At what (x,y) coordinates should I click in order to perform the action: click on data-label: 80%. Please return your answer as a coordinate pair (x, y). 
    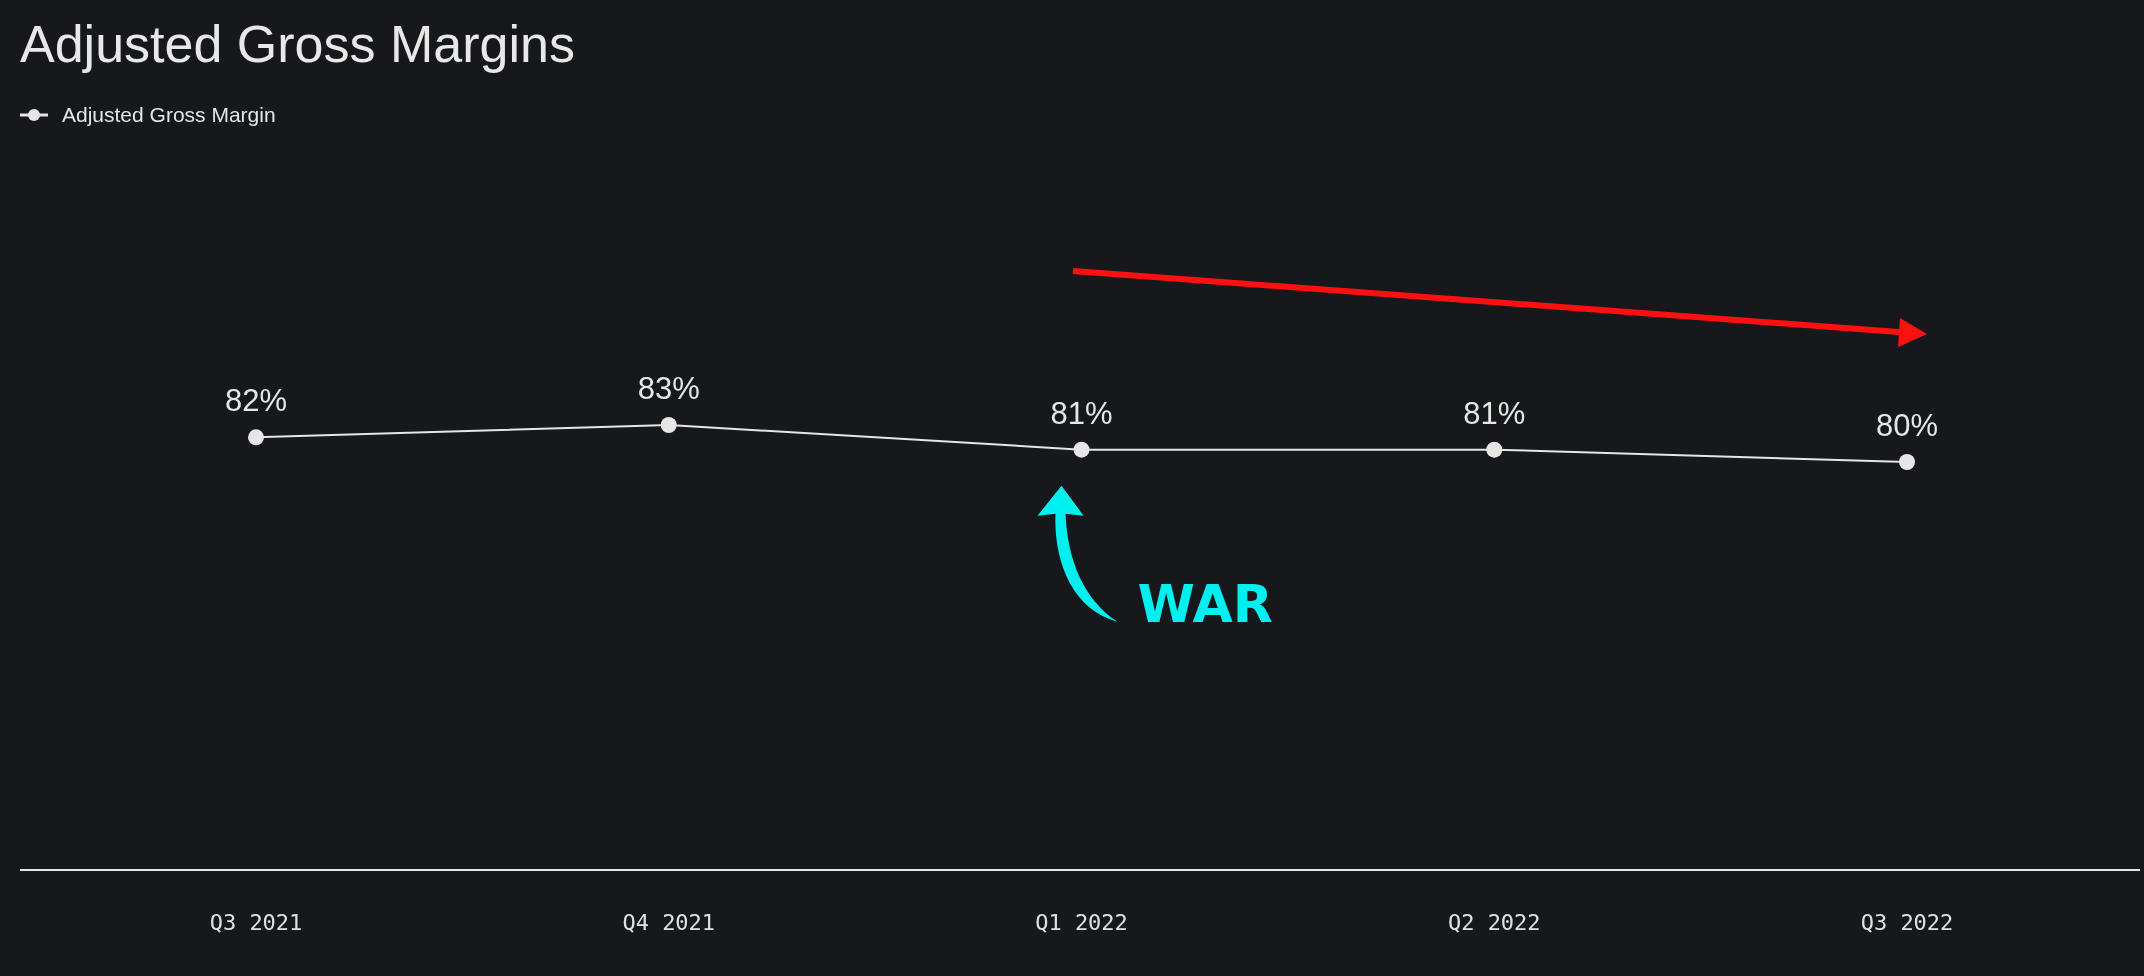
    Looking at the image, I should click on (1907, 425).